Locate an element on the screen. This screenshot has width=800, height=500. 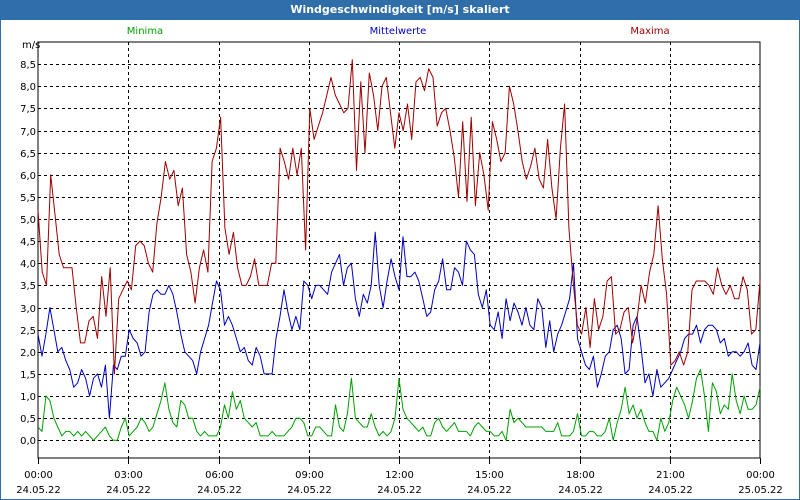
y-tick-label: 5,0 is located at coordinates (28, 220).